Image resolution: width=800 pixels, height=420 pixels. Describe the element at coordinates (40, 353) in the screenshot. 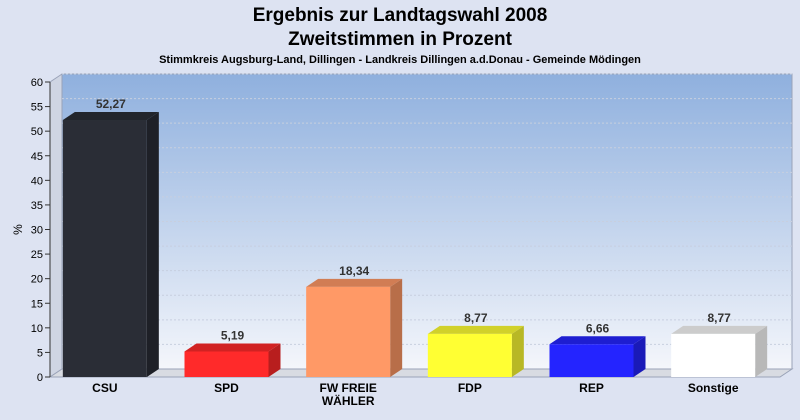

I see `y-tick-label: 5` at that location.